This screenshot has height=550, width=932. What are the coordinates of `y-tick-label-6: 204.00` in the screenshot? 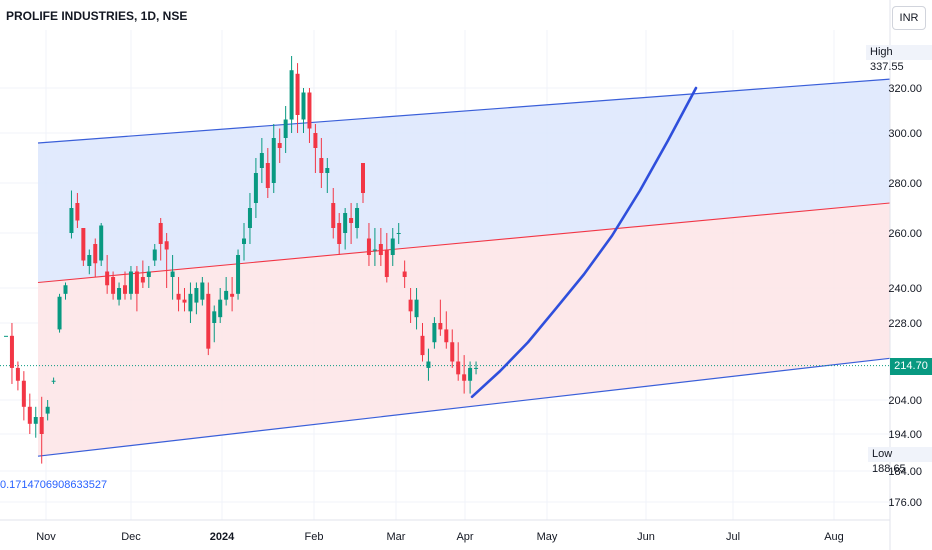 It's located at (905, 401).